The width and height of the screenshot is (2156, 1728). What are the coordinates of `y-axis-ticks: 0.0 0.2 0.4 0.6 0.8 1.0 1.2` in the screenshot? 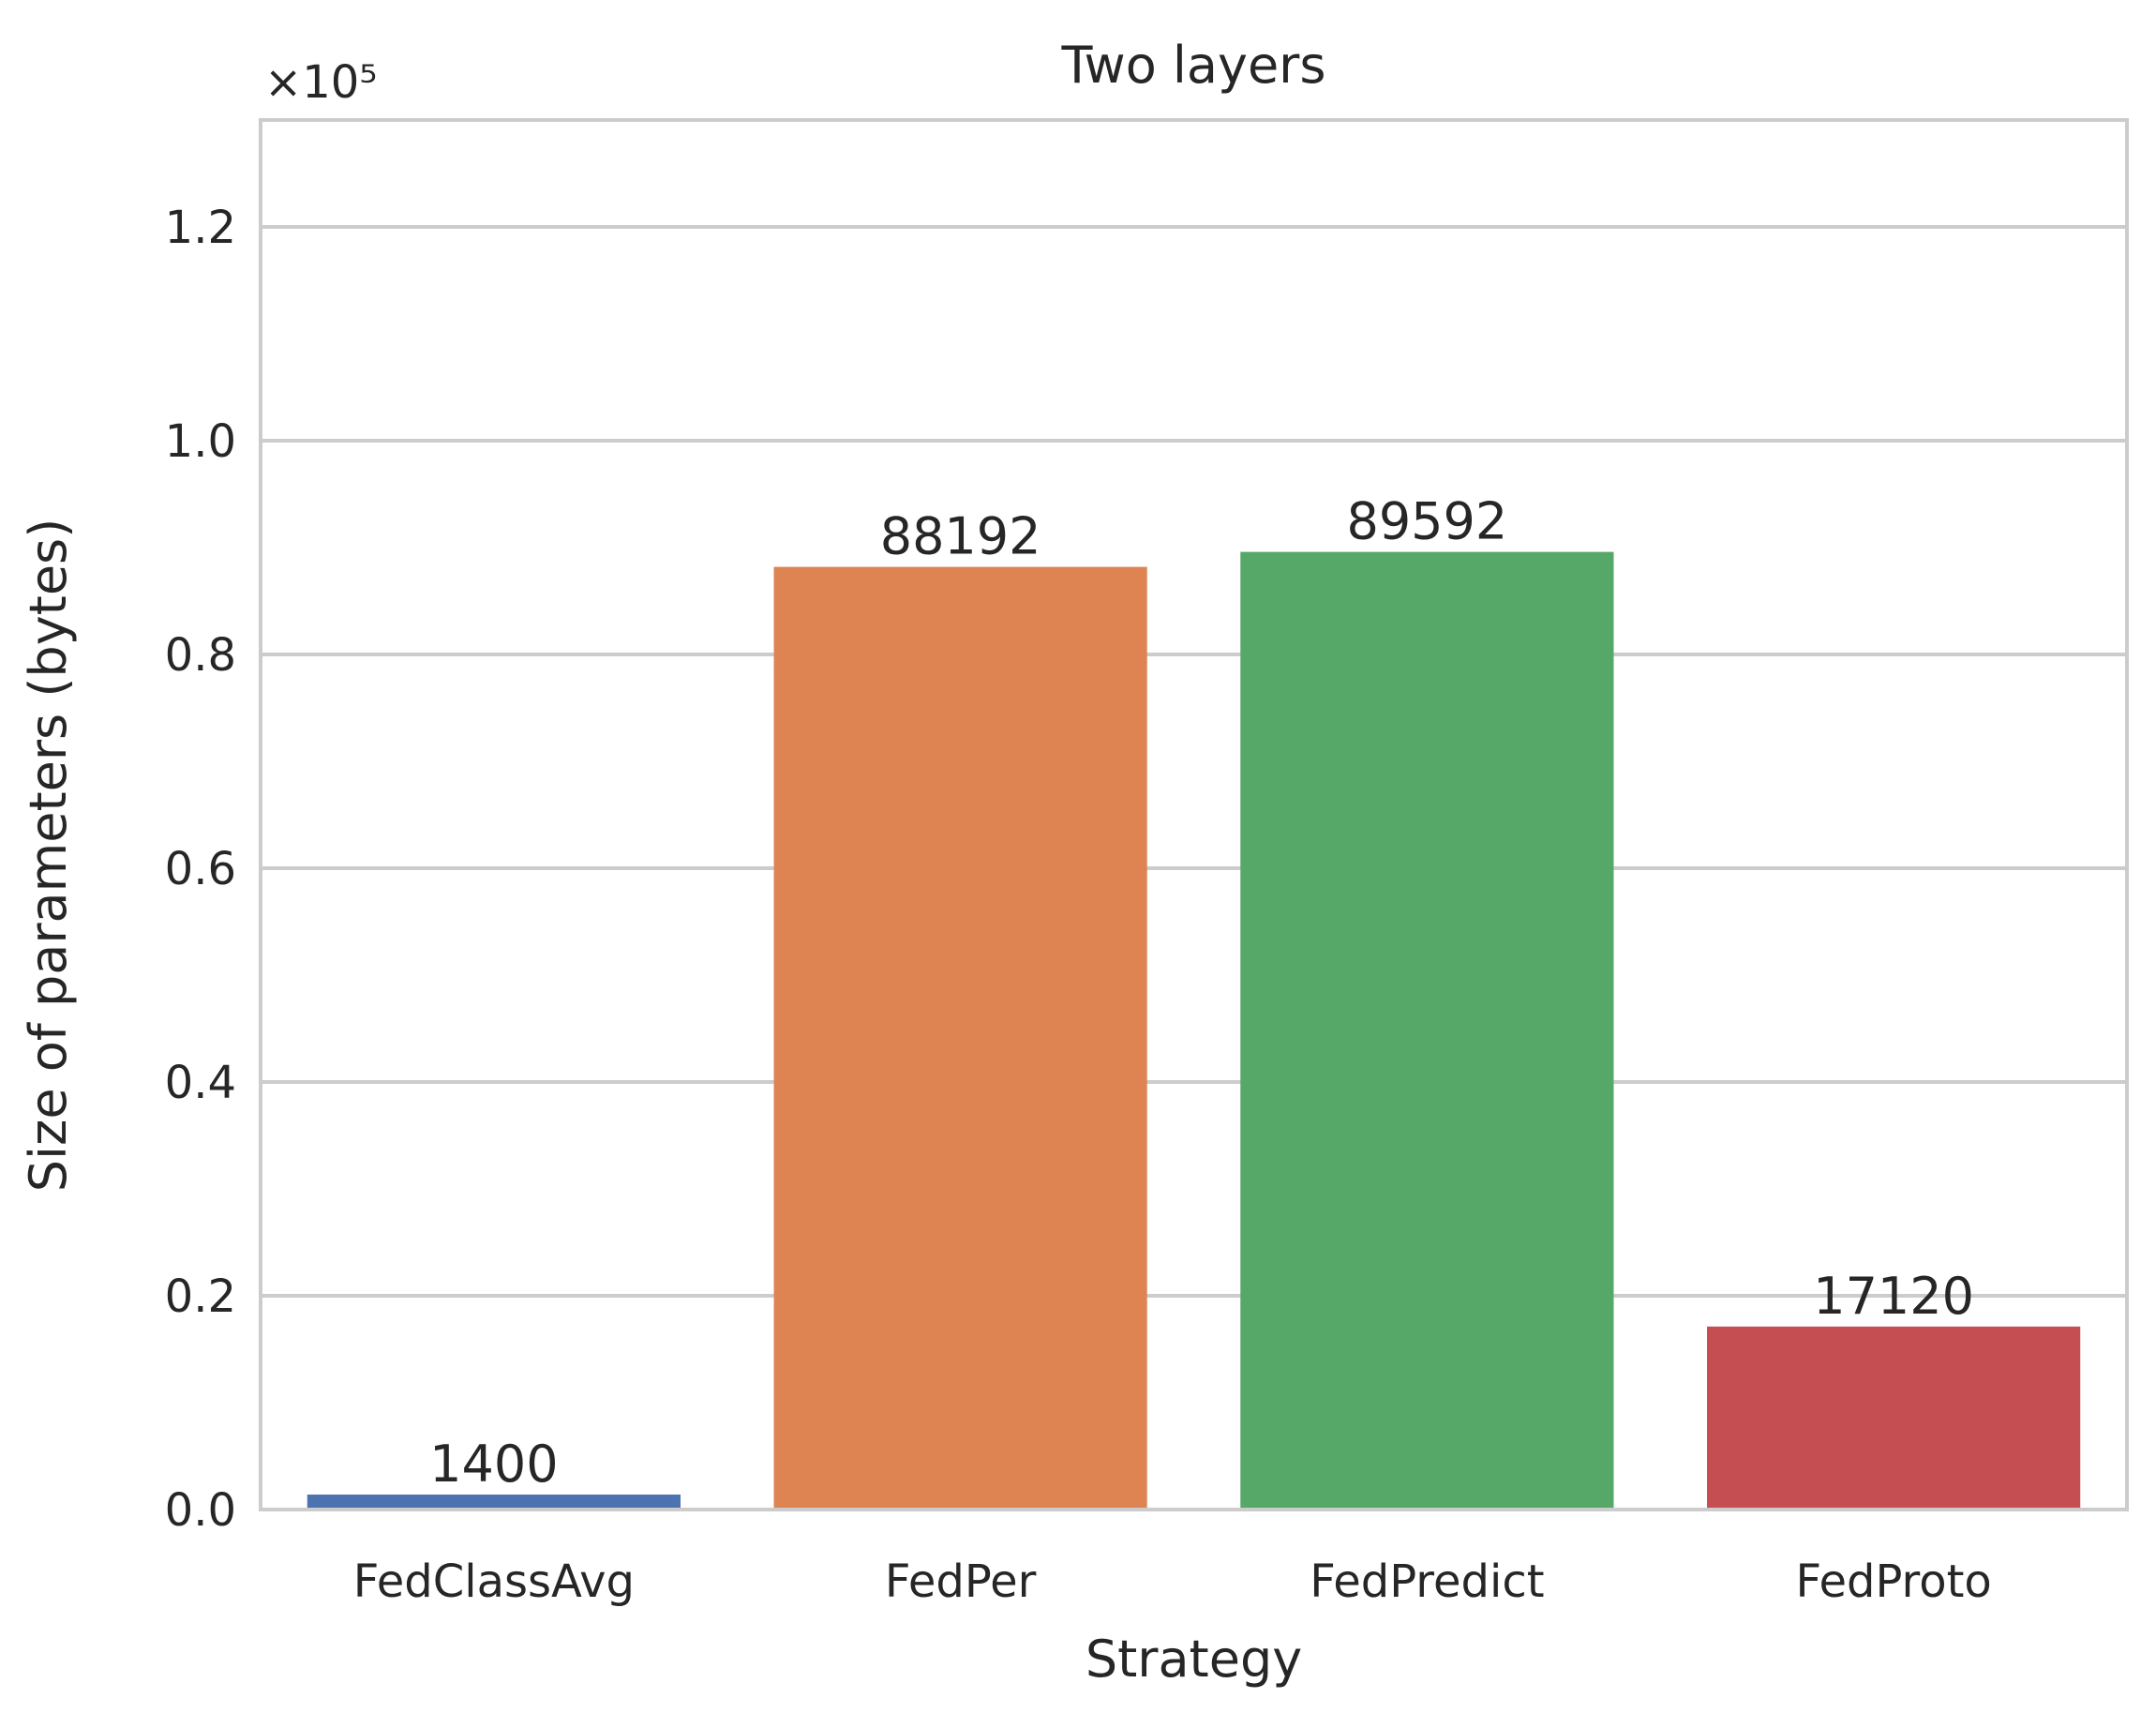 It's located at (201, 869).